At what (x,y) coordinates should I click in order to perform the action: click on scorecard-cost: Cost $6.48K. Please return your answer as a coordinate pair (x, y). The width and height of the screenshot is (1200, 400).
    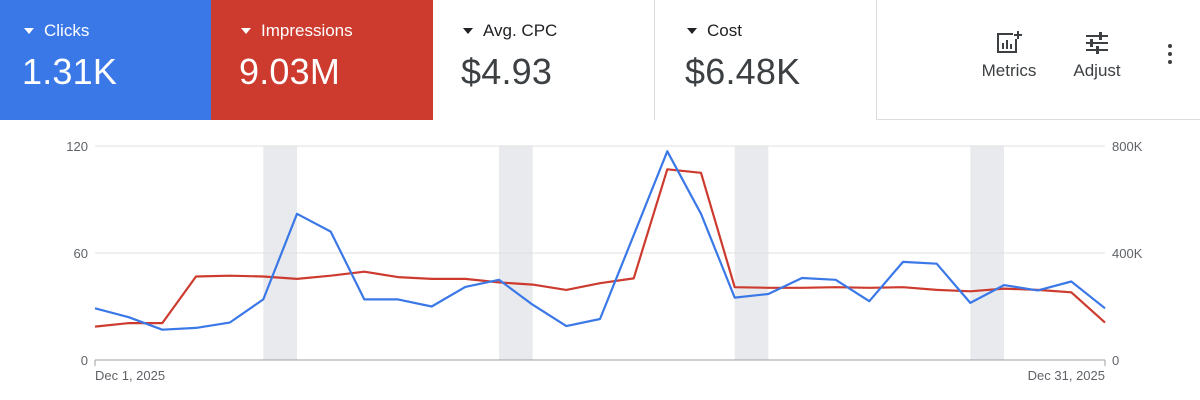
    Looking at the image, I should click on (766, 60).